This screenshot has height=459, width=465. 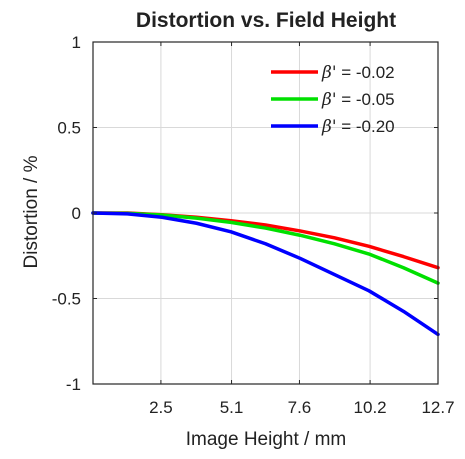 What do you see at coordinates (370, 407) in the screenshot?
I see `x-tick-label: 10.2` at bounding box center [370, 407].